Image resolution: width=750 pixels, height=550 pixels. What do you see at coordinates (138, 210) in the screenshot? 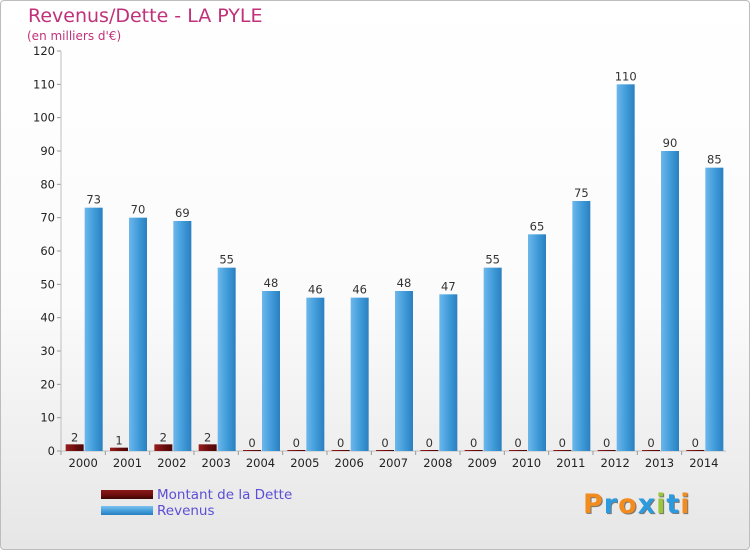
I see `data-label-revenus-2001: 70` at bounding box center [138, 210].